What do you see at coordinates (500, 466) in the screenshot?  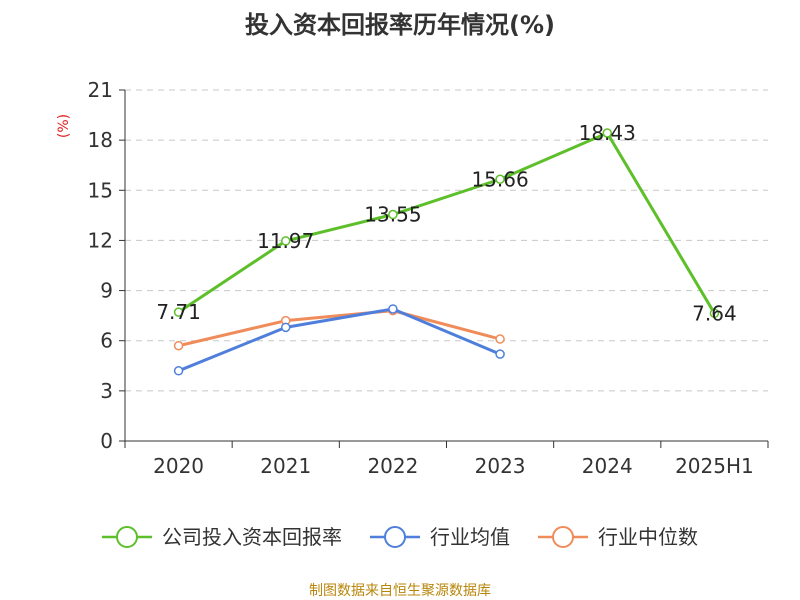 I see `x-tick-label: 2023` at bounding box center [500, 466].